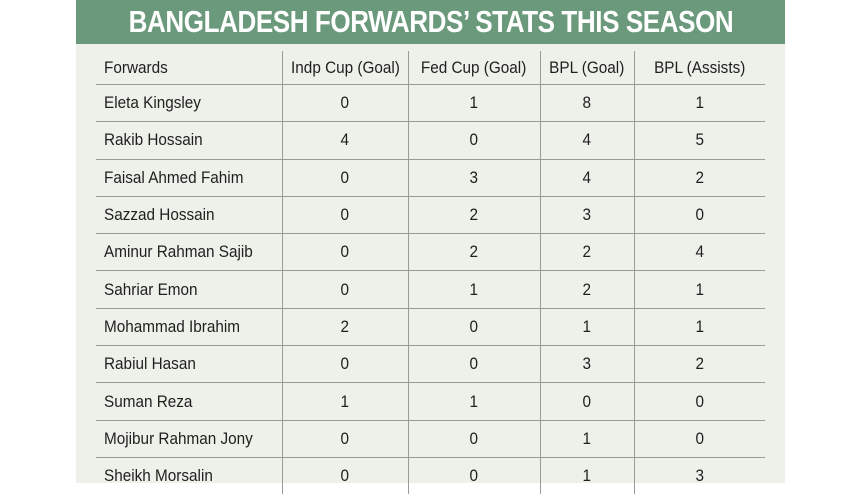 The image size is (860, 494). Describe the element at coordinates (345, 401) in the screenshot. I see `indp-cup-goal-cell: 1` at that location.